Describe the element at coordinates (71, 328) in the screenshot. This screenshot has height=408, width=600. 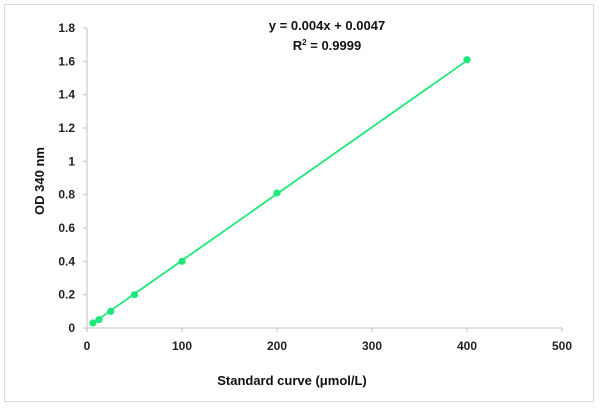
I see `y-tick-label: 0` at that location.